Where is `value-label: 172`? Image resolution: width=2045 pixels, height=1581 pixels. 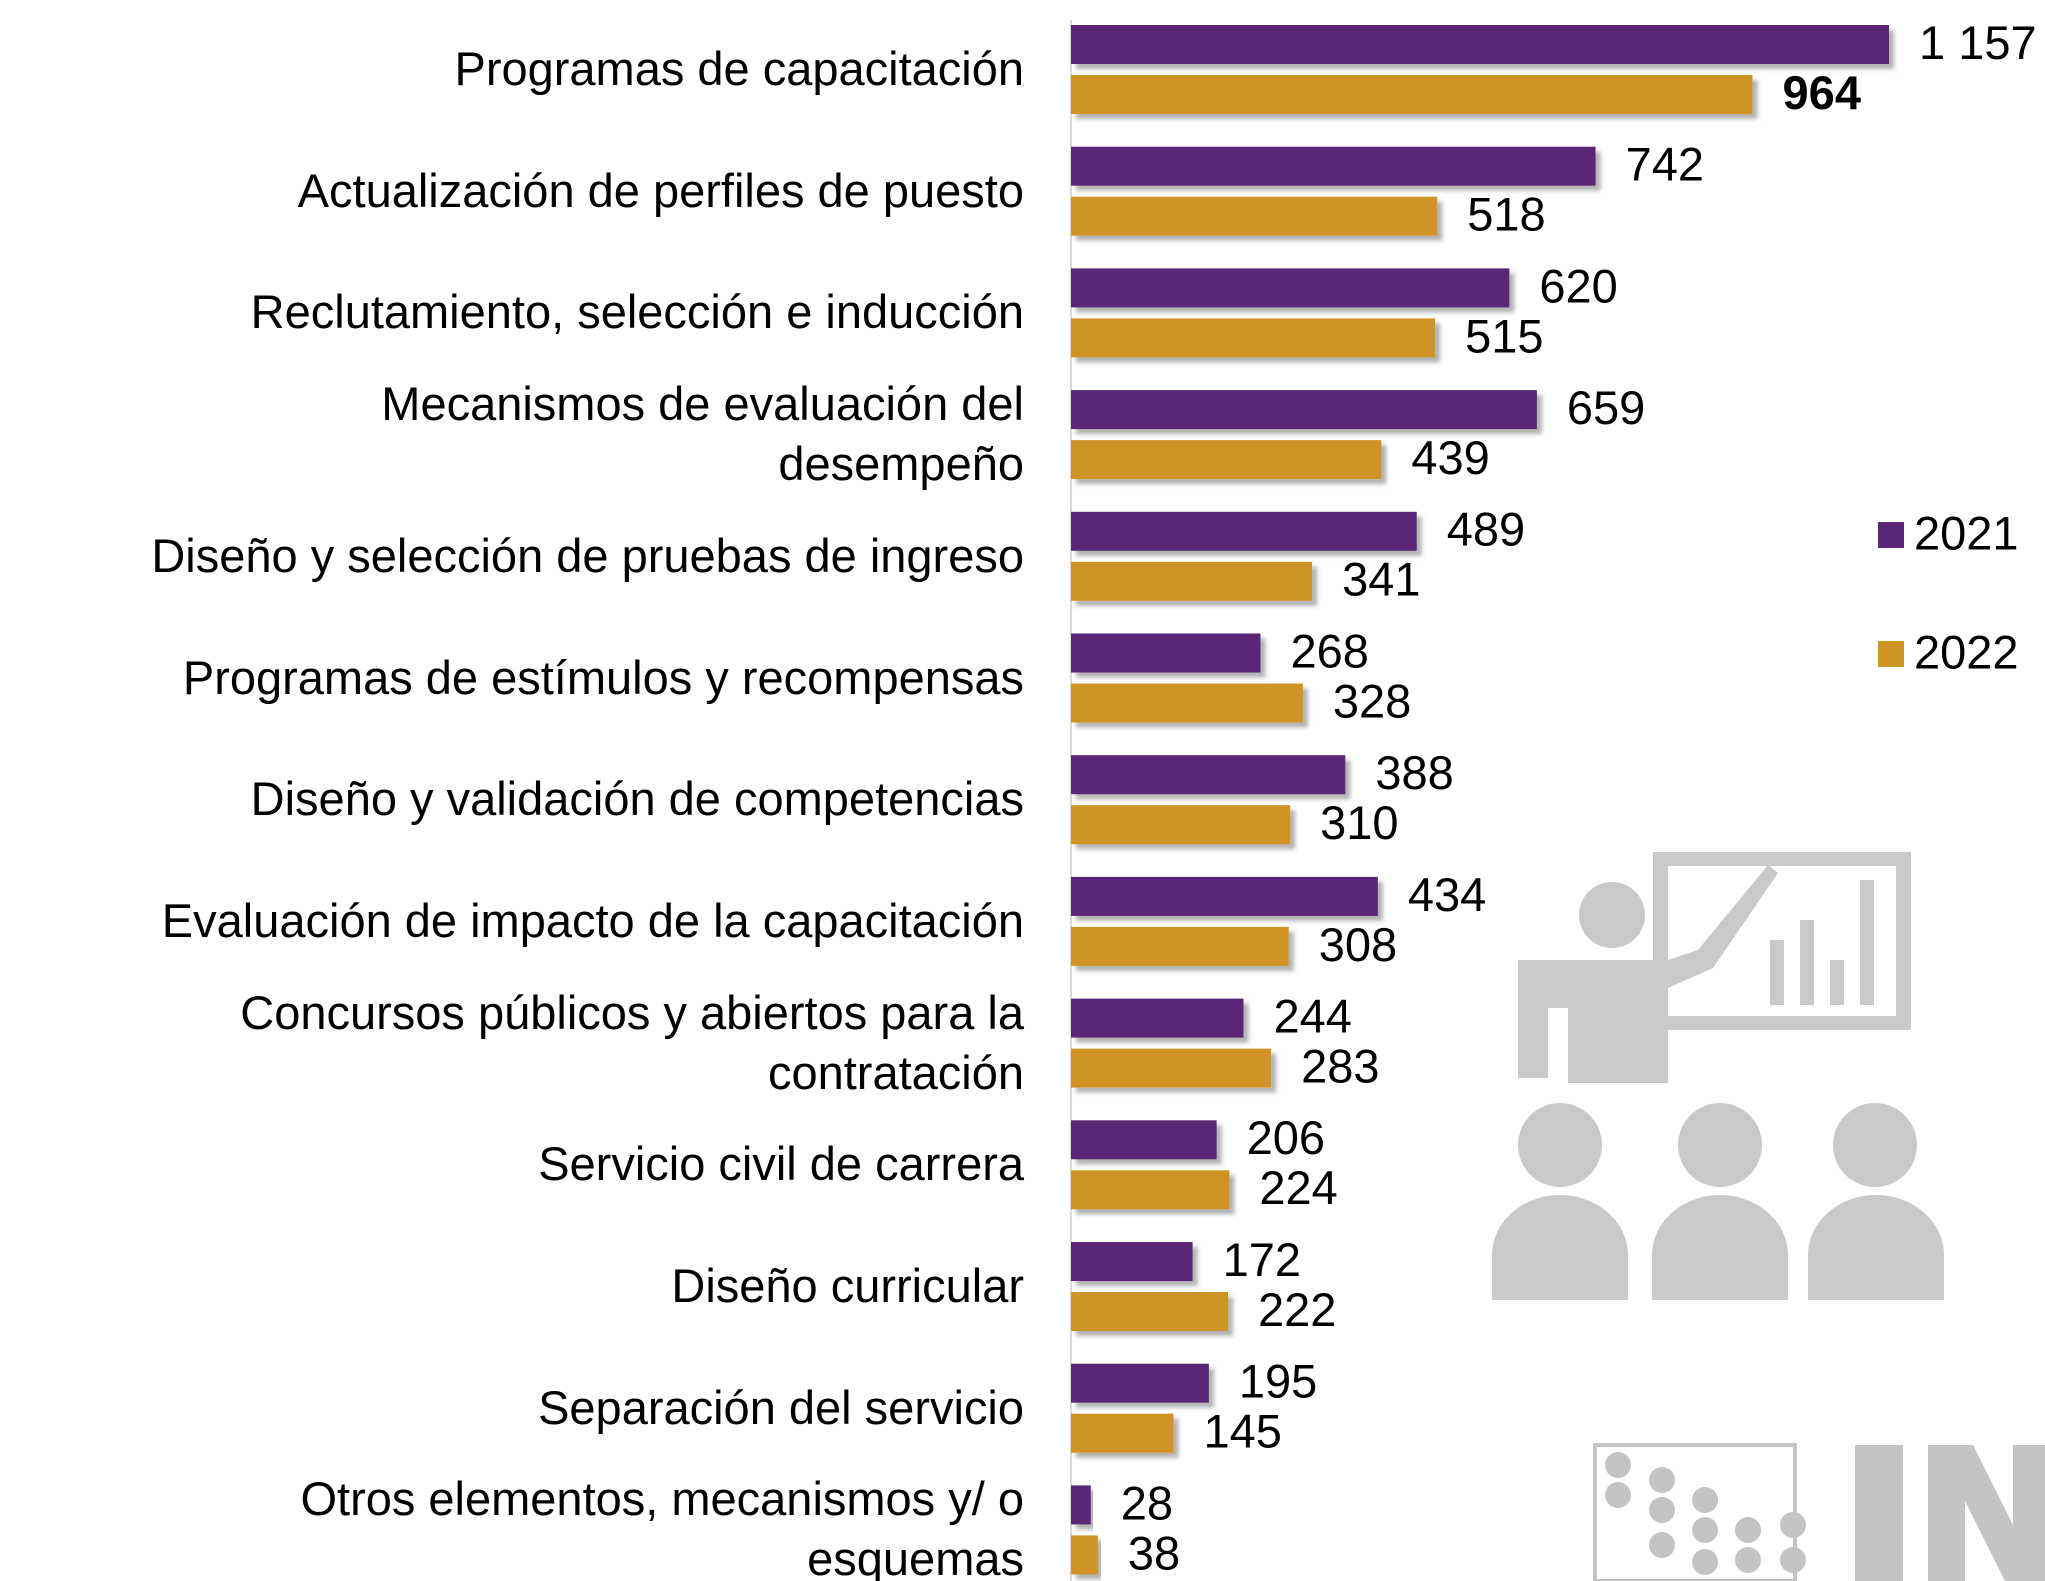
value-label: 172 is located at coordinates (1262, 1259).